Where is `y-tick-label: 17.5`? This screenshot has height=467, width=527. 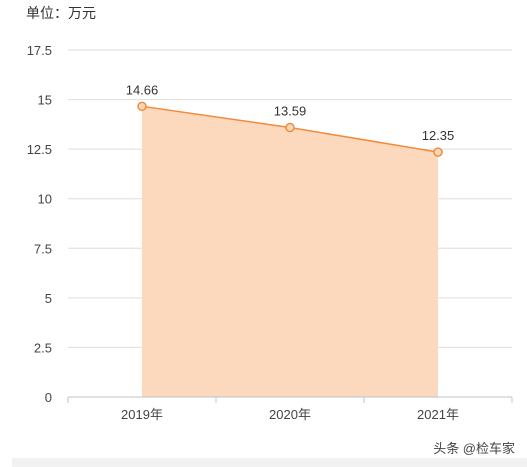
y-tick-label: 17.5 is located at coordinates (39, 50).